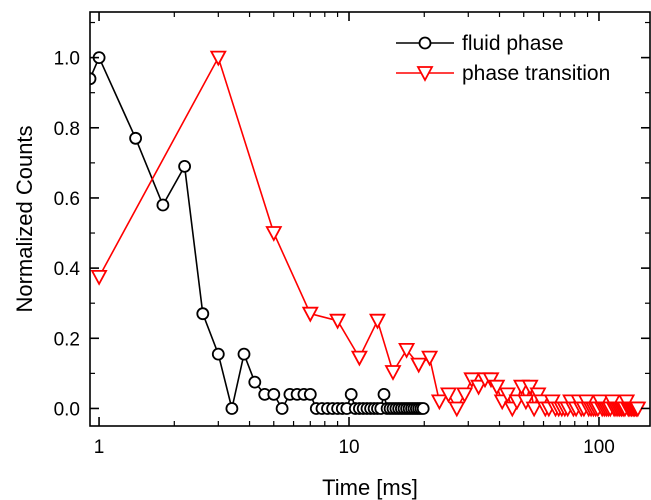  What do you see at coordinates (67, 199) in the screenshot?
I see `y-tick-label: 0.6` at bounding box center [67, 199].